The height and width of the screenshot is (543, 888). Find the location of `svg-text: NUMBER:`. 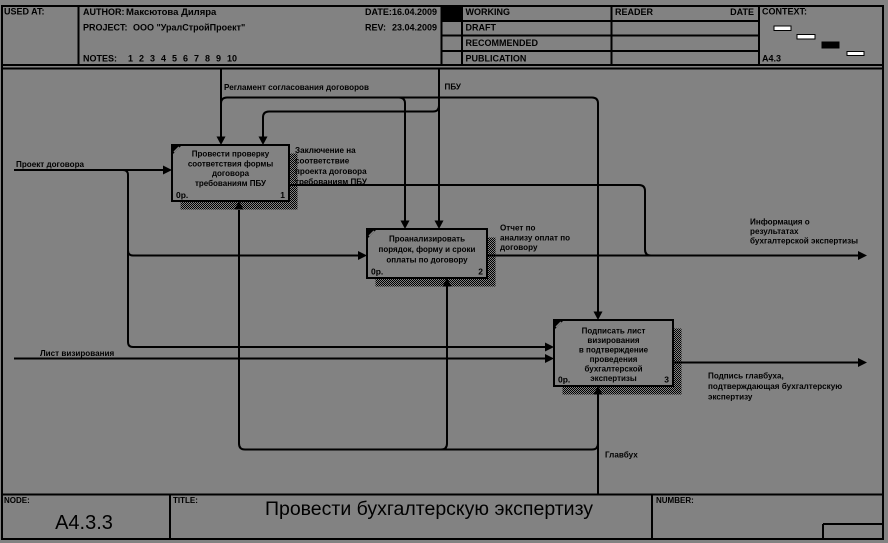

svg-text: NUMBER: is located at coordinates (675, 500).